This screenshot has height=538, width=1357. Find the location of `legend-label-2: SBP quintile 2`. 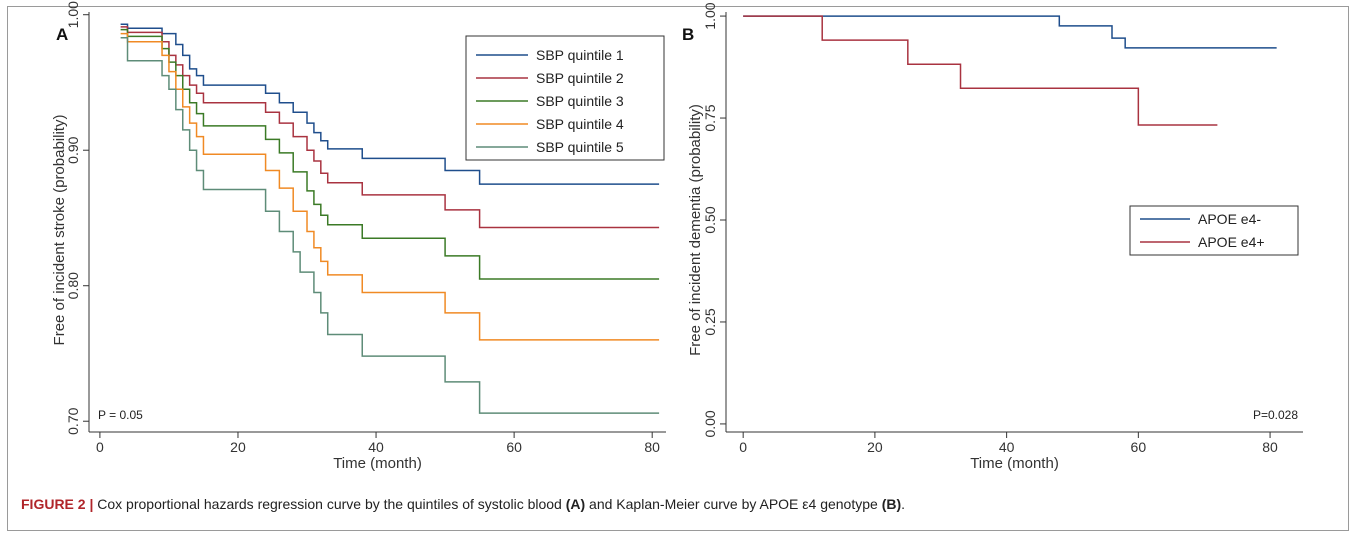

legend-label-2: SBP quintile 2 is located at coordinates (580, 78).